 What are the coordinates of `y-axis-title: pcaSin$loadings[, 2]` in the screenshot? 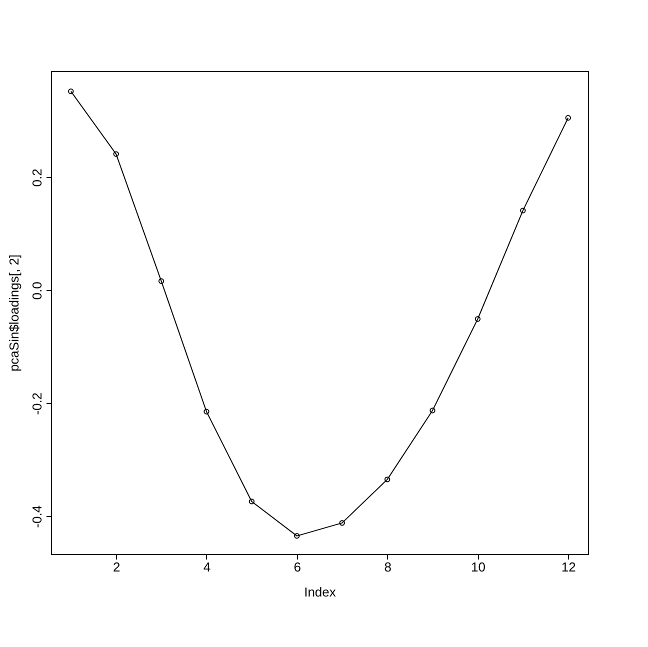 It's located at (14, 313).